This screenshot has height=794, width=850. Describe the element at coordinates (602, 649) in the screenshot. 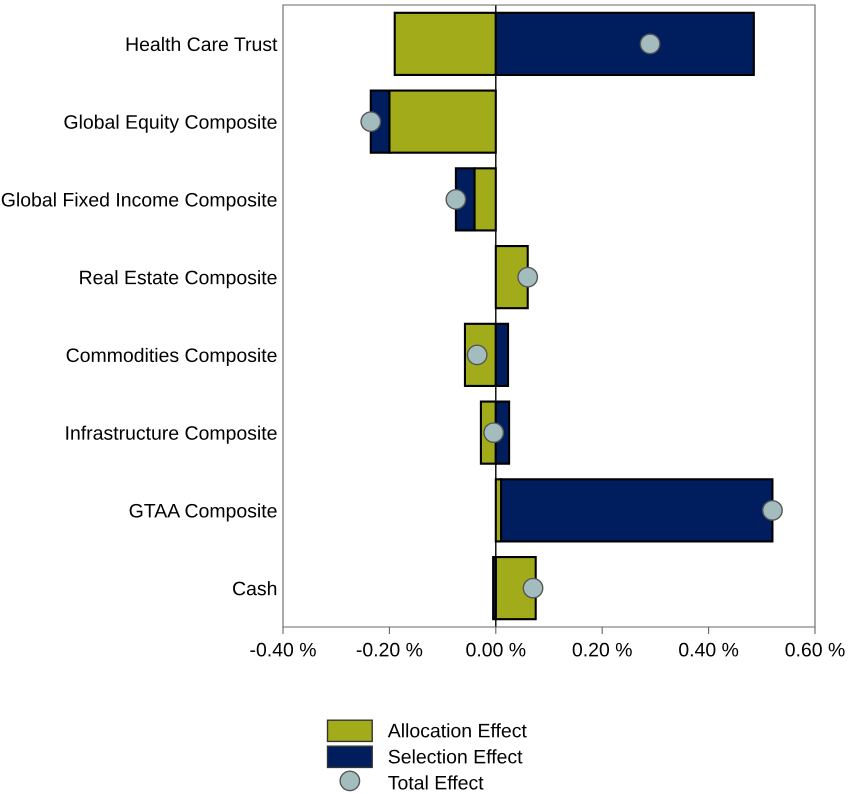

I see `x-tick-label: 0.20 %` at that location.